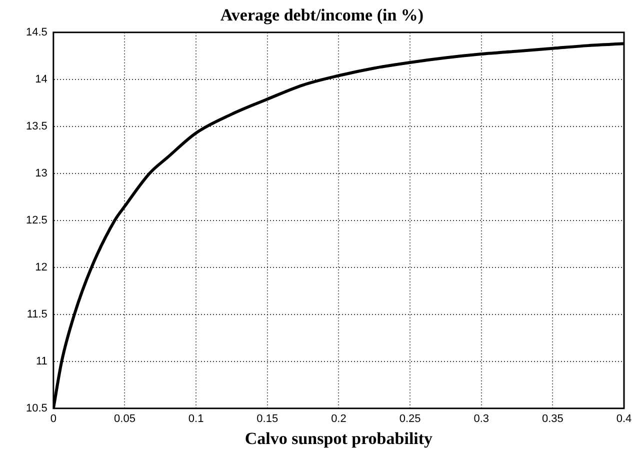 The width and height of the screenshot is (640, 452). I want to click on y-tick-label: 14.5, so click(37, 32).